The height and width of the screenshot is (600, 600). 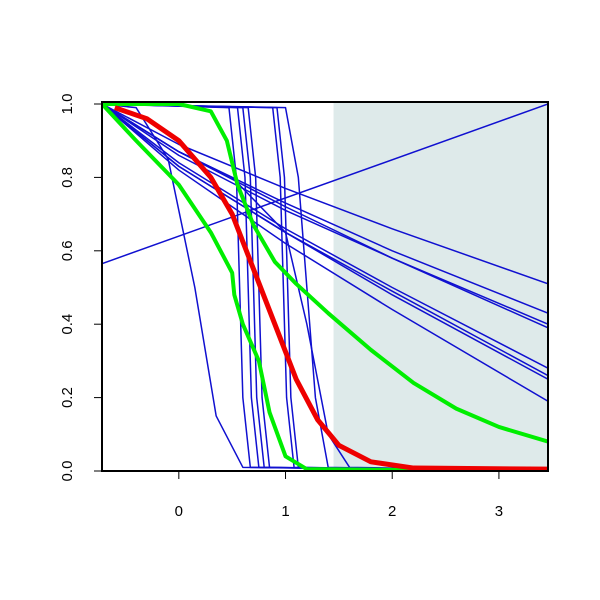 I want to click on x-tick-label: 0, so click(x=179, y=511).